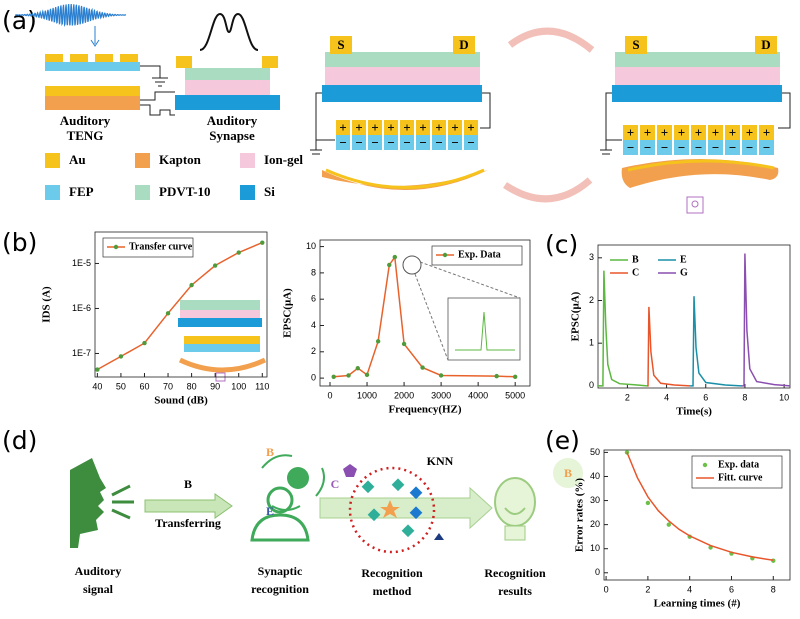 The image size is (800, 619). What do you see at coordinates (298, 478) in the screenshot?
I see `globe-icon` at bounding box center [298, 478].